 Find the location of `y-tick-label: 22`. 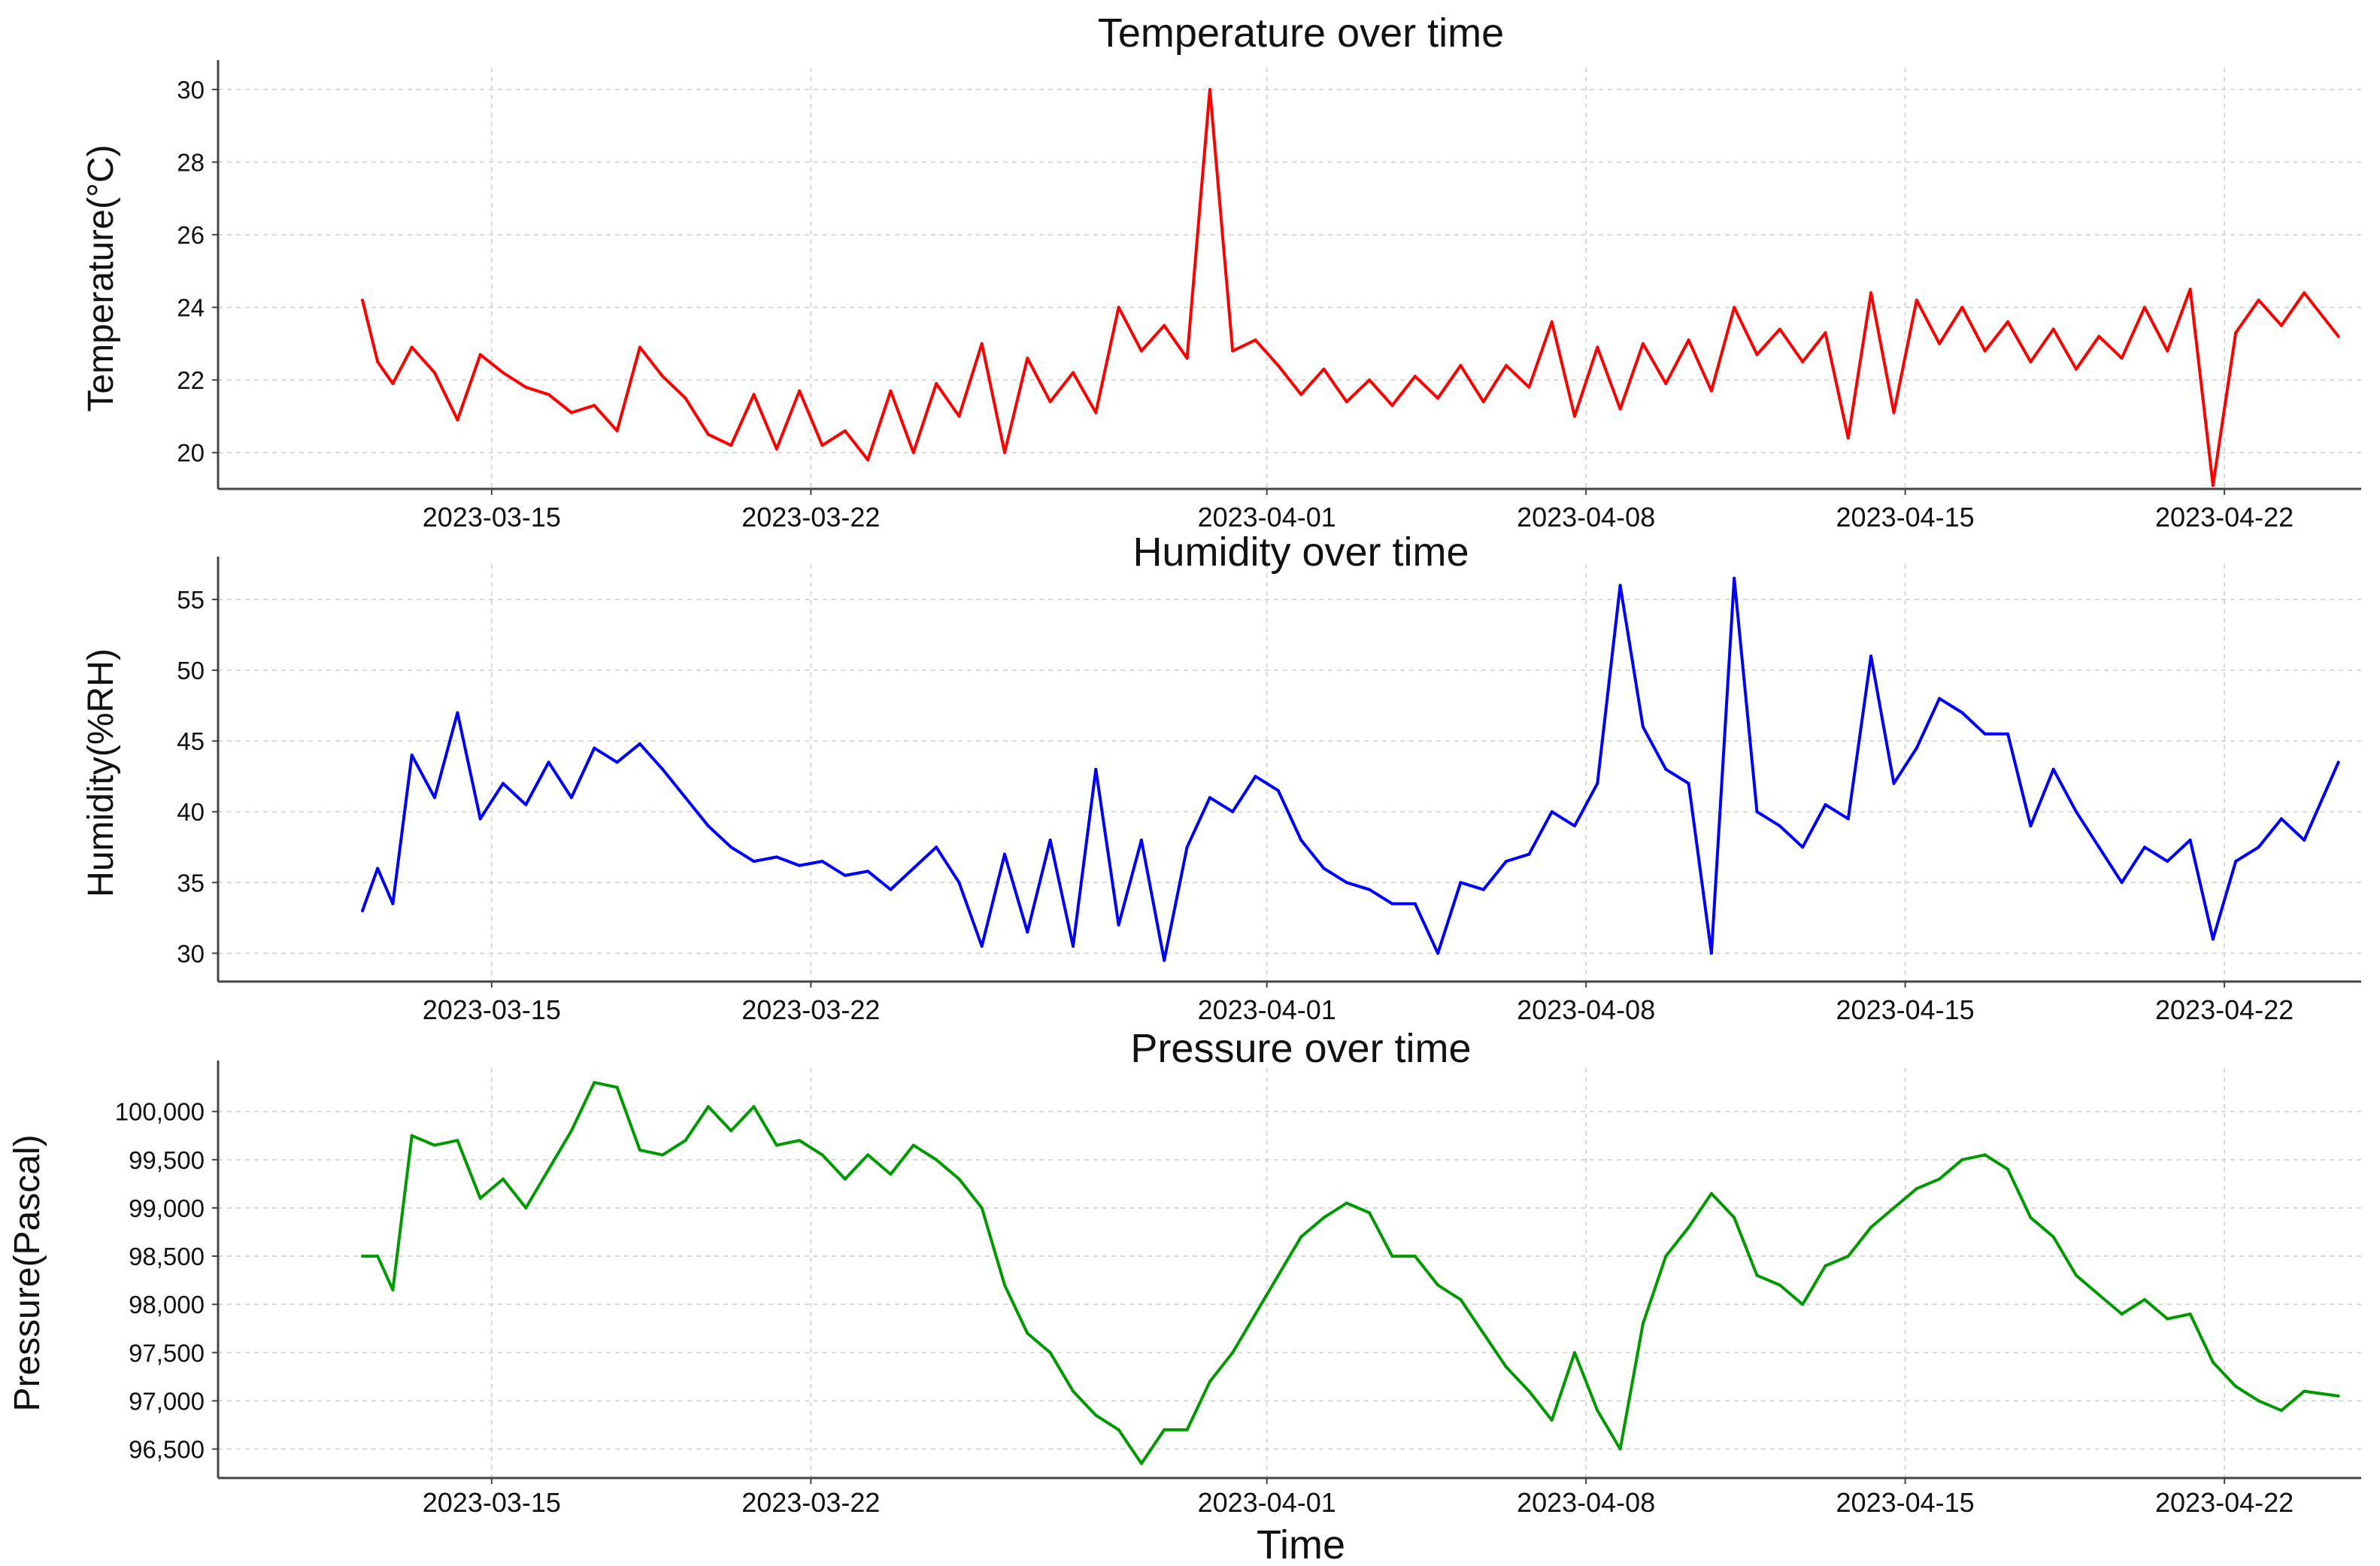

y-tick-label: 22 is located at coordinates (191, 380).